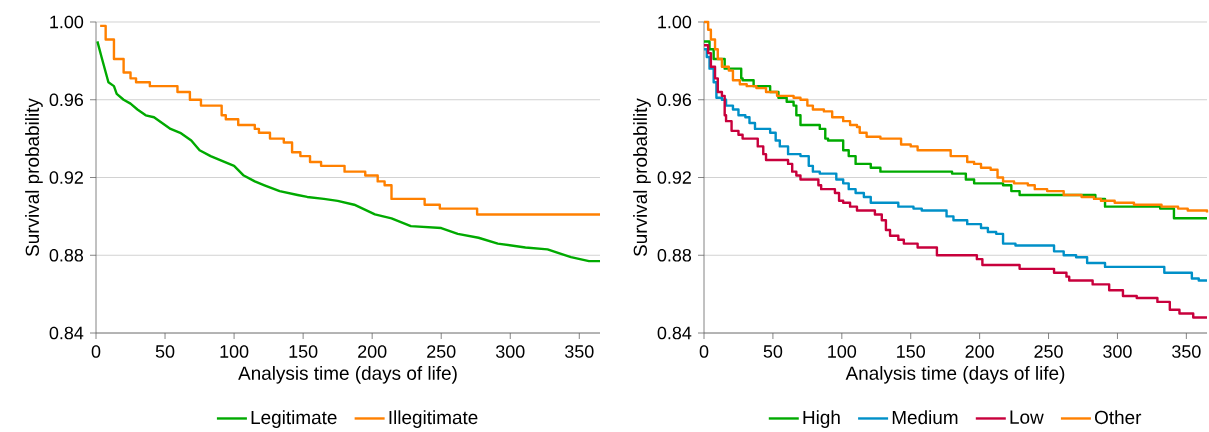 The height and width of the screenshot is (432, 1209). I want to click on legend-label: Medium, so click(925, 417).